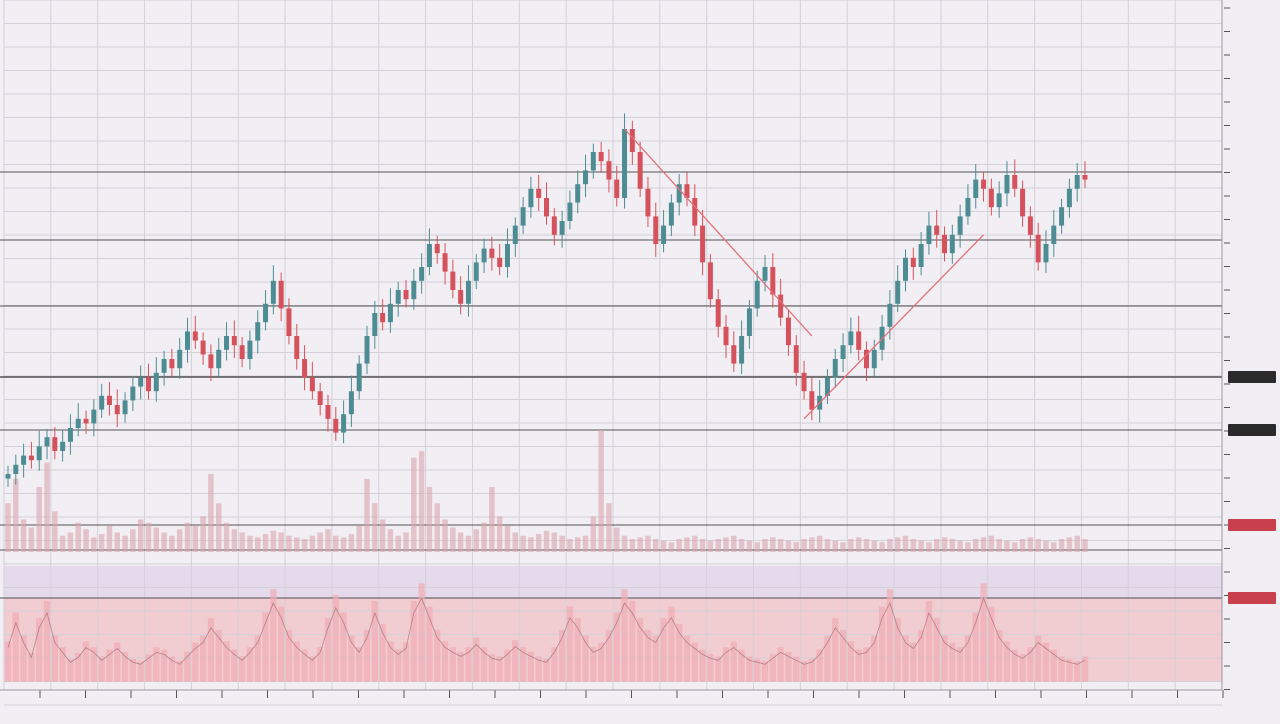 The height and width of the screenshot is (724, 1280). Describe the element at coordinates (546, 631) in the screenshot. I see `oscillator-line` at that location.